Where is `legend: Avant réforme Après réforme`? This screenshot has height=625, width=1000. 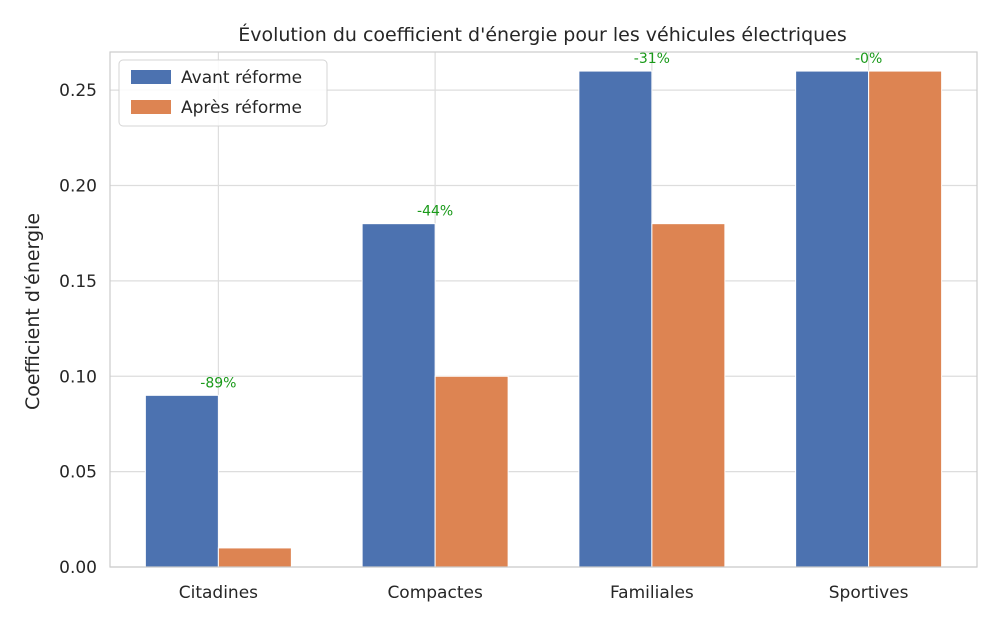 legend: Avant réforme Après réforme is located at coordinates (223, 93).